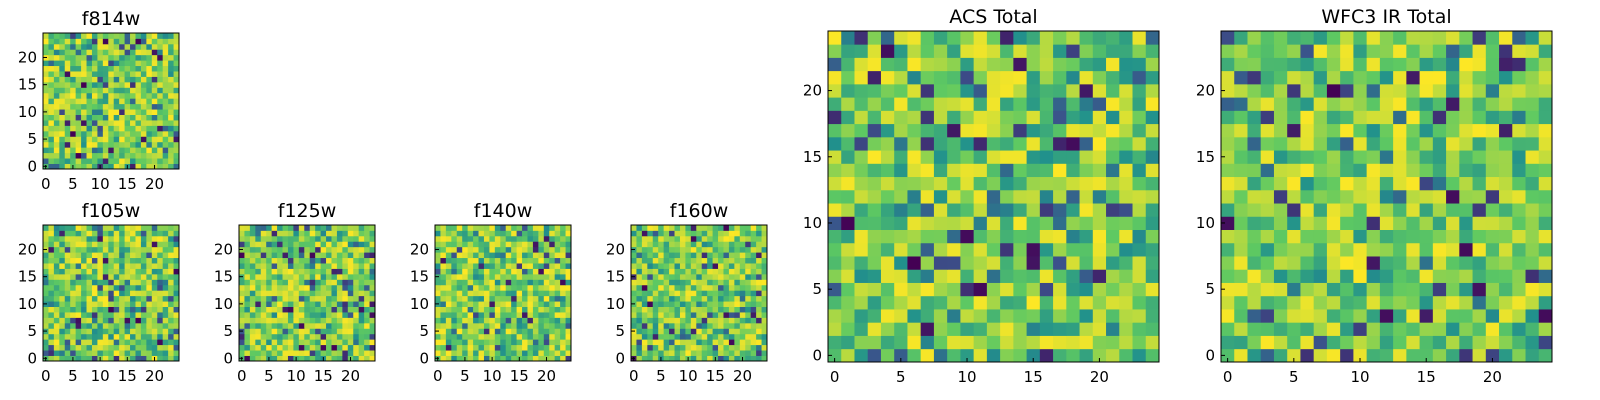 The image size is (1600, 400). Describe the element at coordinates (1205, 223) in the screenshot. I see `y-tick-label: 10` at that location.